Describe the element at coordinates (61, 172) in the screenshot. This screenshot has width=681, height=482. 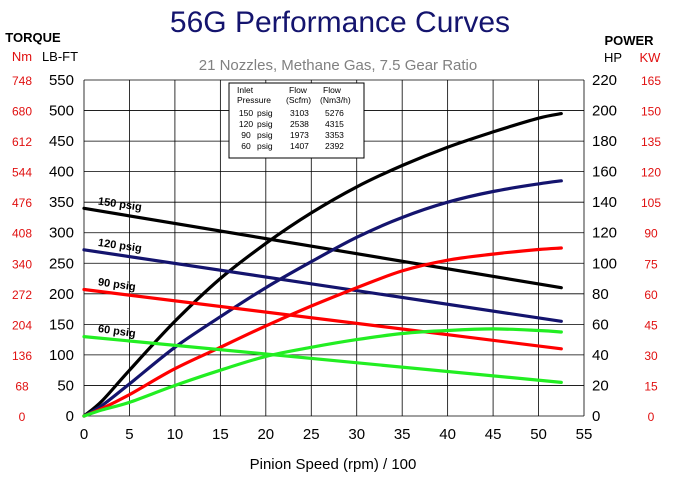
I see `lbft-tick-label: 400` at that location.